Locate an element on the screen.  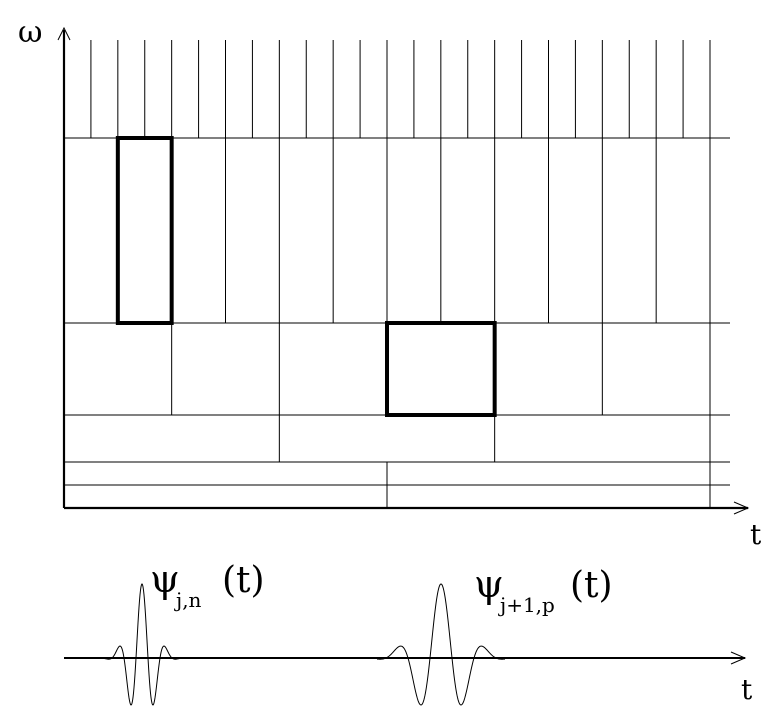
time-axis-top-arrowhead is located at coordinates (741, 508).